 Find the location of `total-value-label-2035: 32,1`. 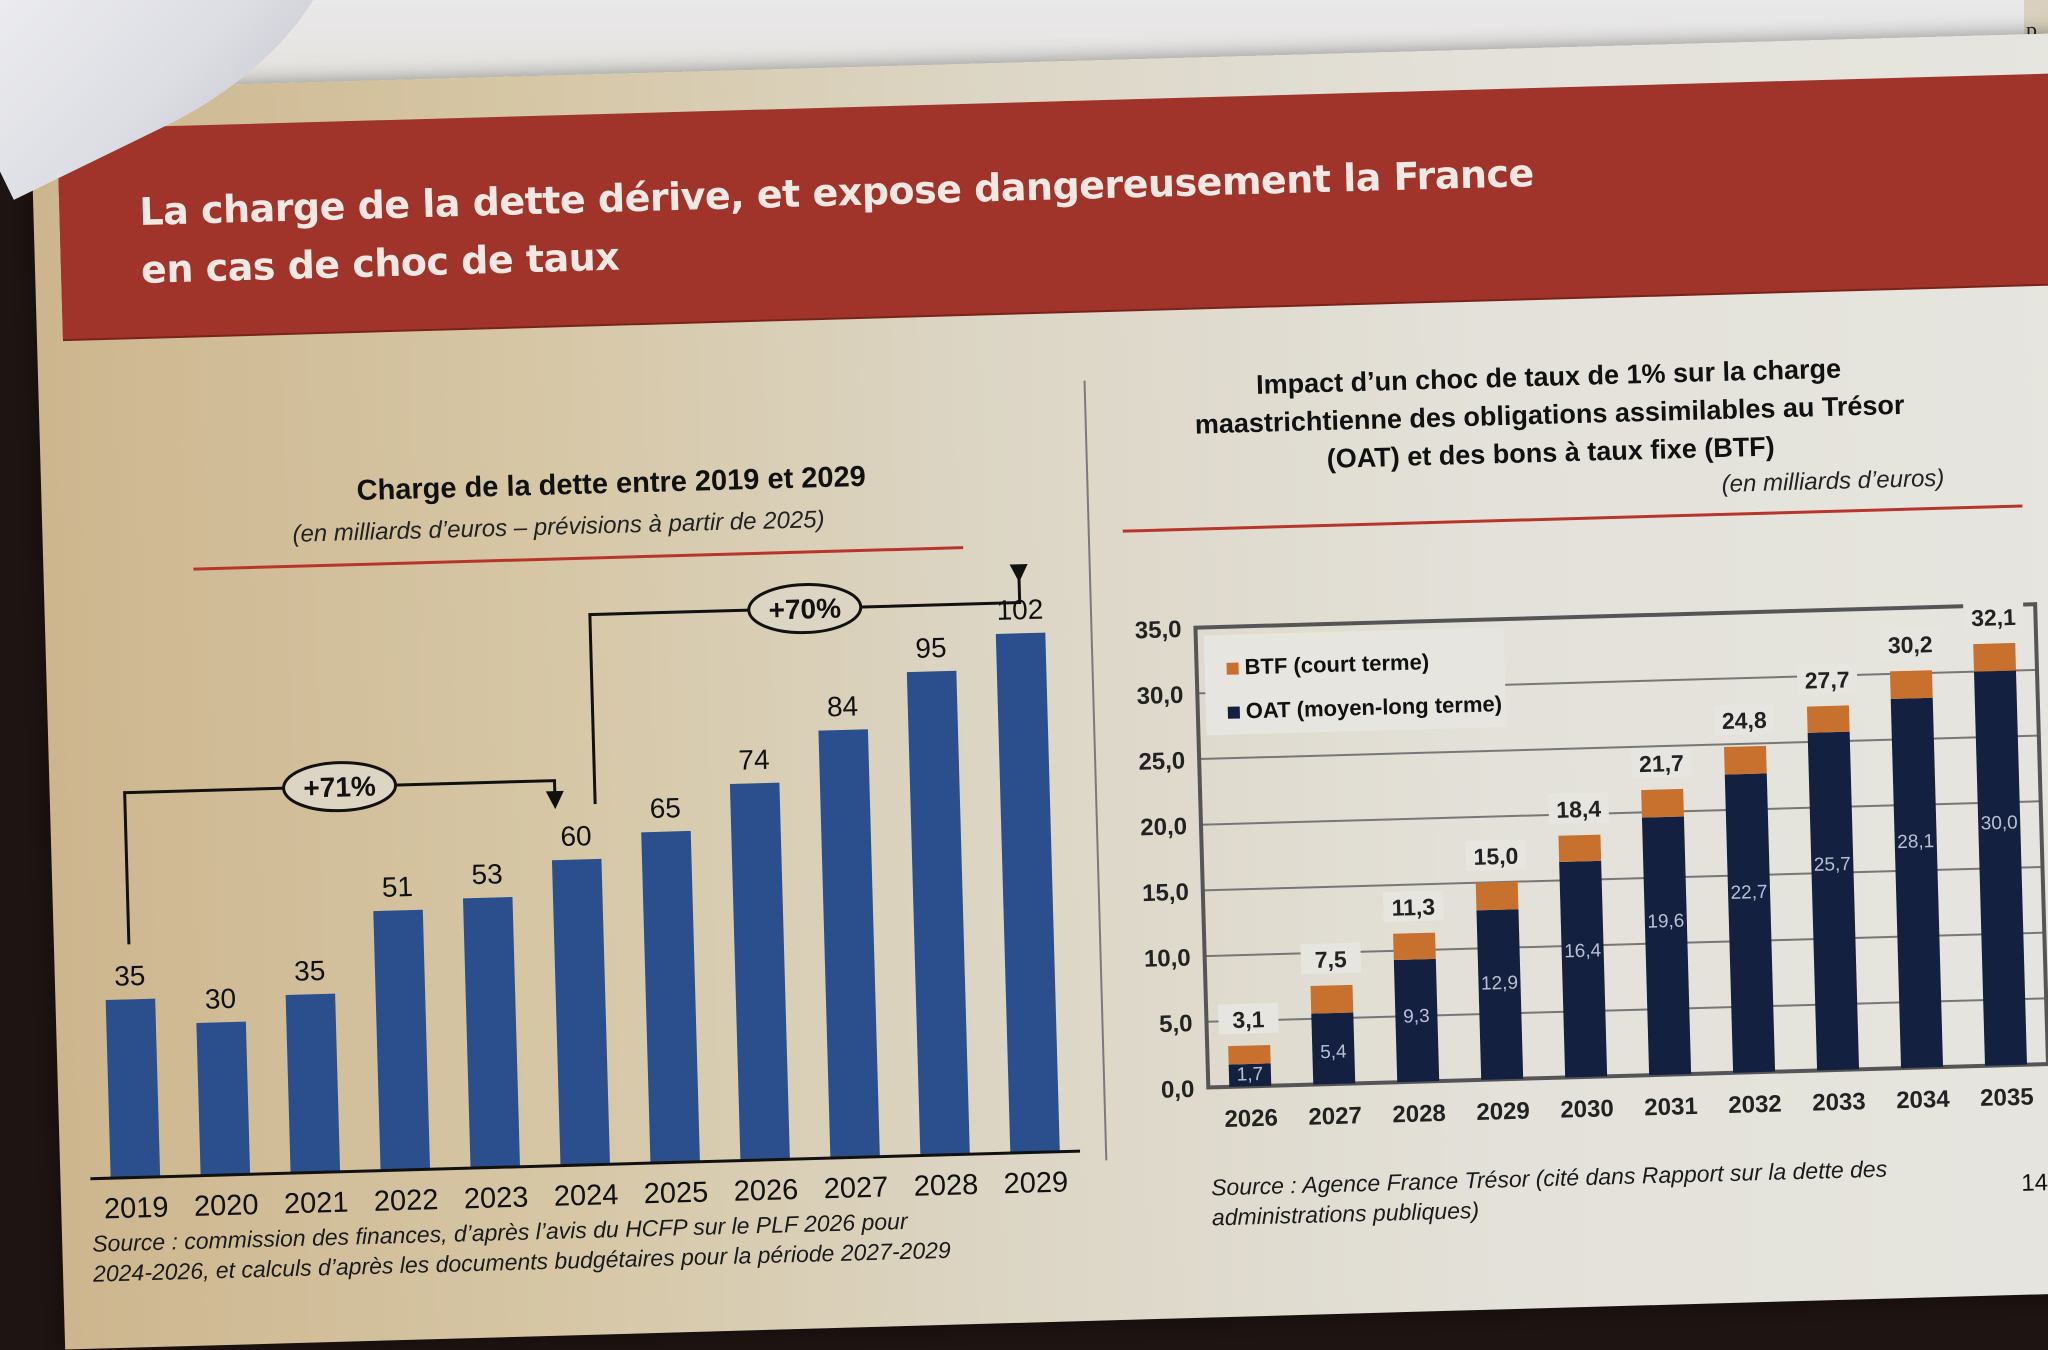

total-value-label-2035: 32,1 is located at coordinates (1994, 617).